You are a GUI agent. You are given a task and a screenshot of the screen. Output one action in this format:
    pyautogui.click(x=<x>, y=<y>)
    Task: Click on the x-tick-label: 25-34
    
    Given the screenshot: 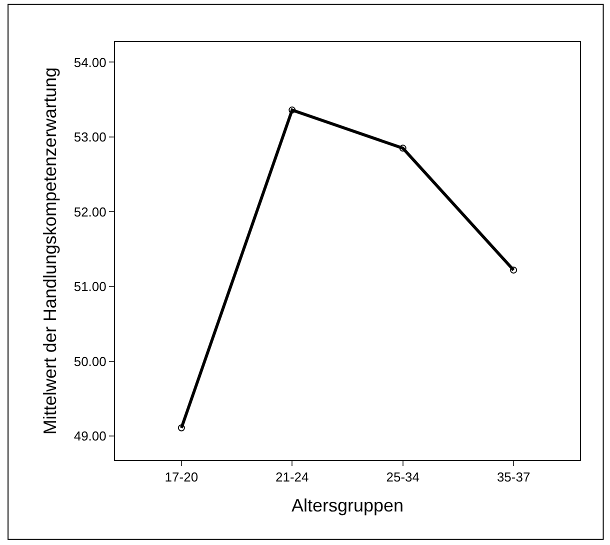 What is the action you would take?
    pyautogui.click(x=403, y=477)
    